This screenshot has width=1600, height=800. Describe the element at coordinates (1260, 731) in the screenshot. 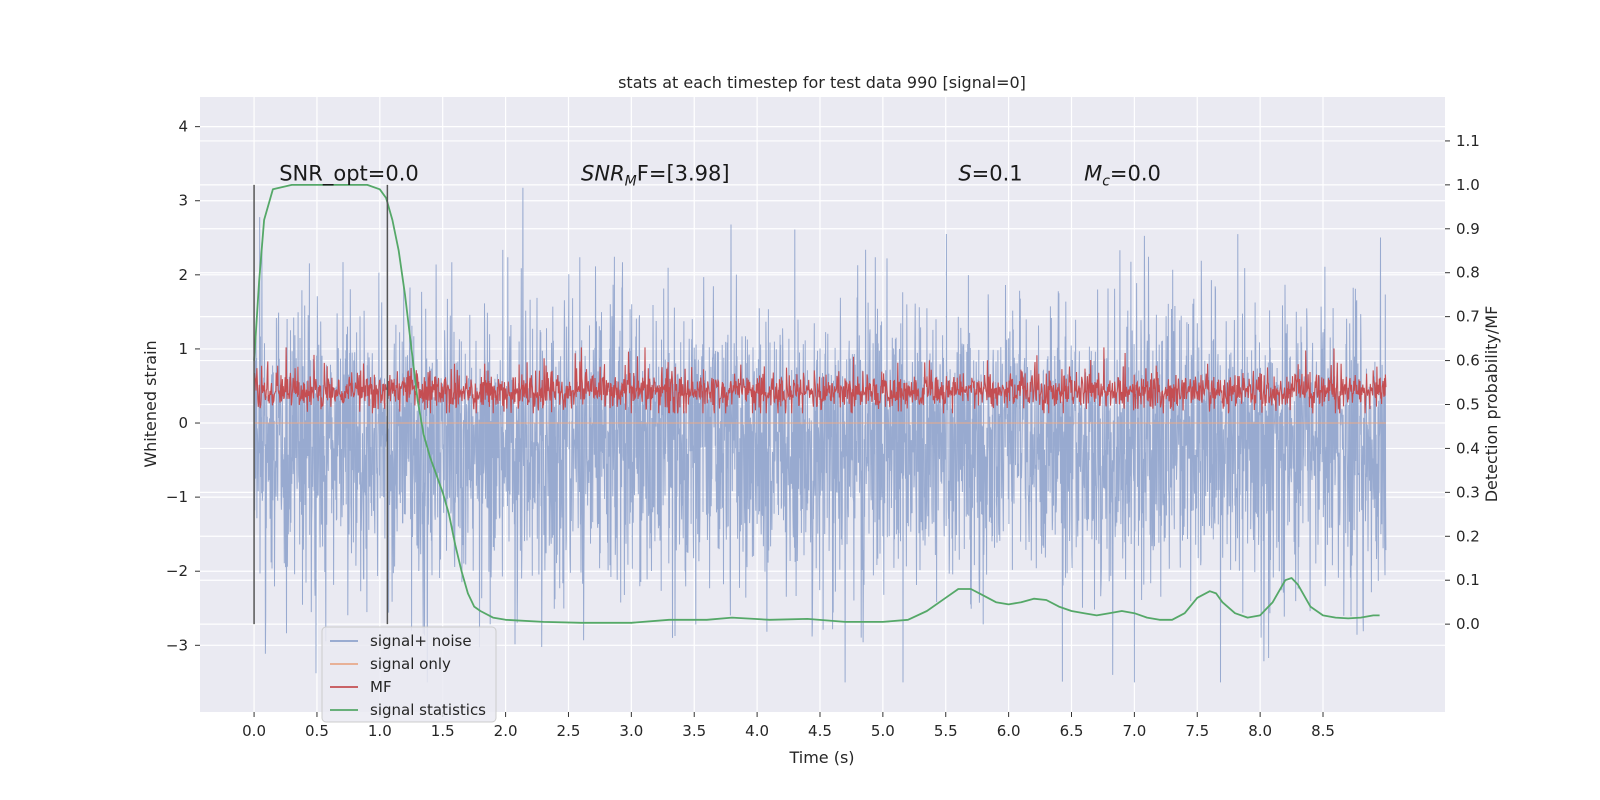

I see `x-tick-label: 8.0` at that location.